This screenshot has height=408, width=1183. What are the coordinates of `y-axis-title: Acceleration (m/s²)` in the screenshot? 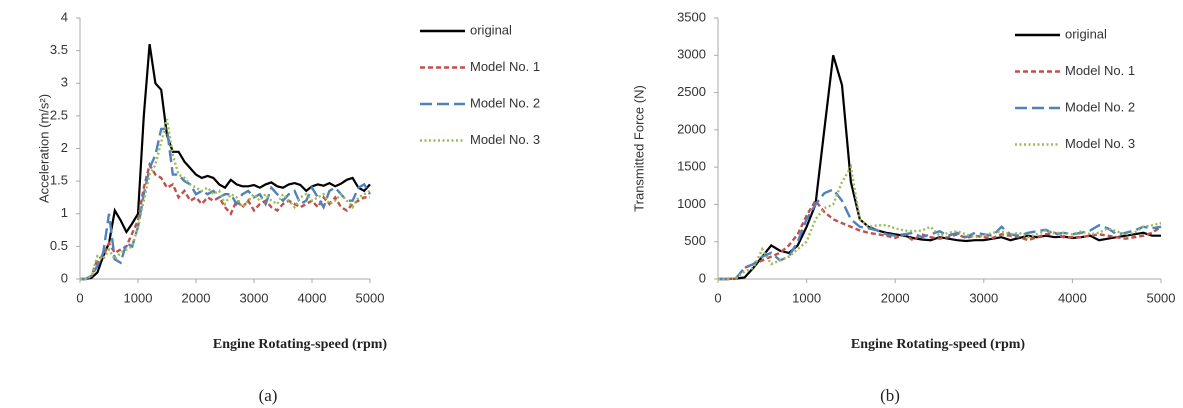 It's located at (43, 148).